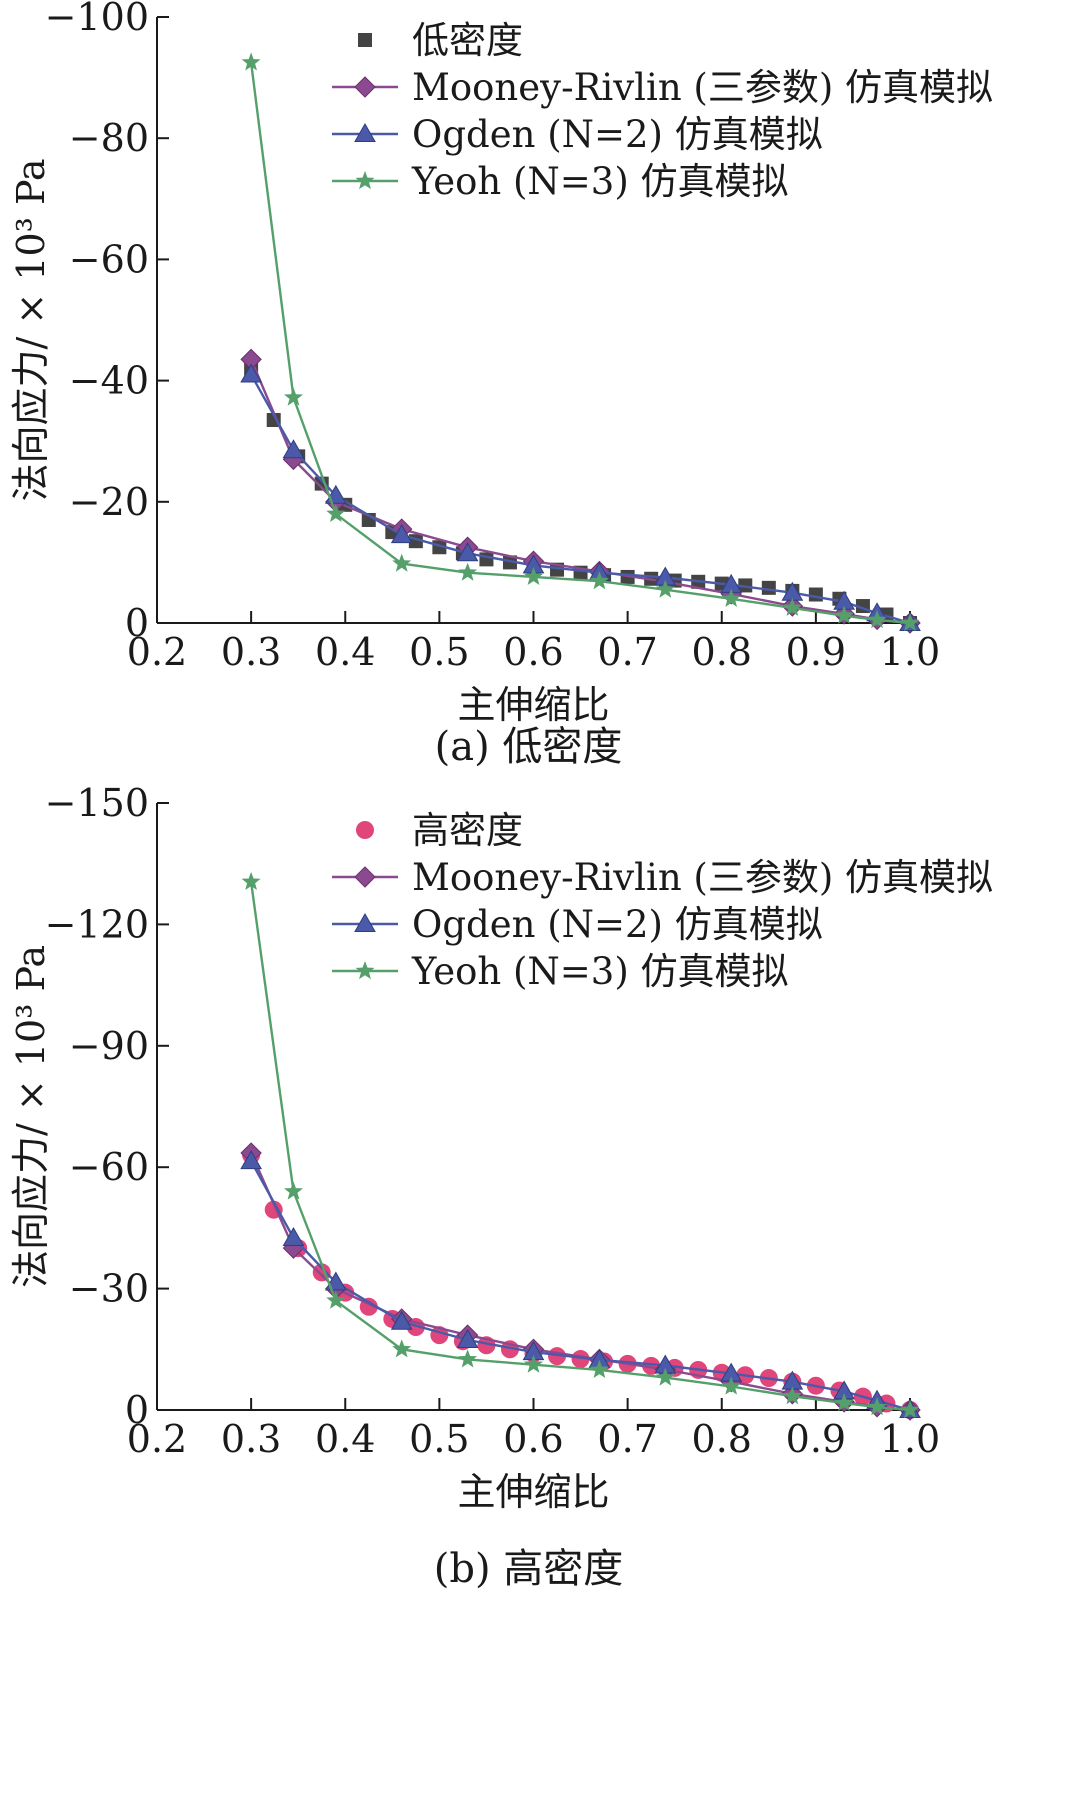 The height and width of the screenshot is (1793, 1080). What do you see at coordinates (345, 652) in the screenshot?
I see `x-tick-label: 0.4` at bounding box center [345, 652].